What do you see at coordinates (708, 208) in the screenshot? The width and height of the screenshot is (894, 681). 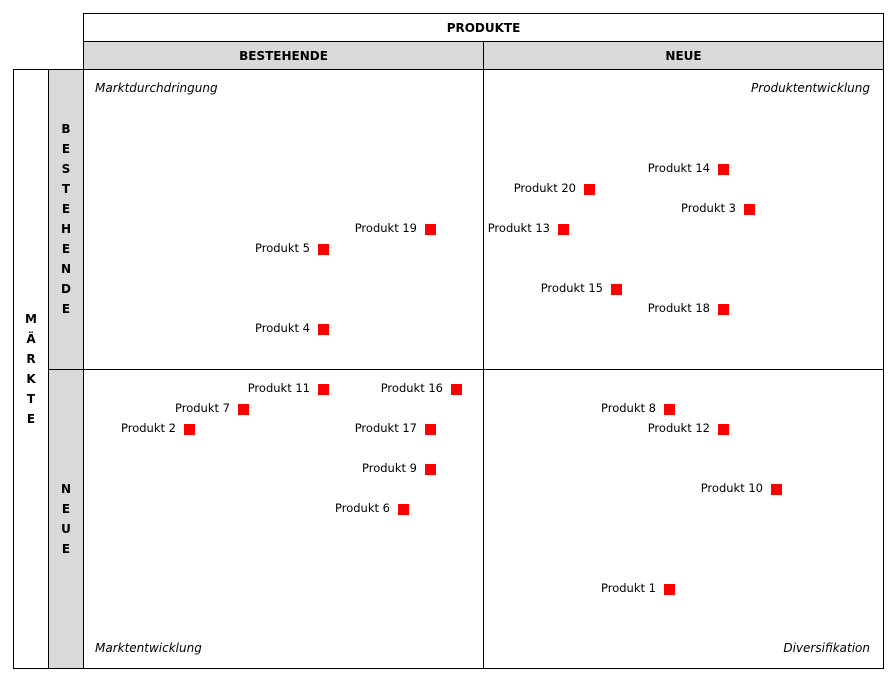 I see `data-point-label: Produkt 3` at bounding box center [708, 208].